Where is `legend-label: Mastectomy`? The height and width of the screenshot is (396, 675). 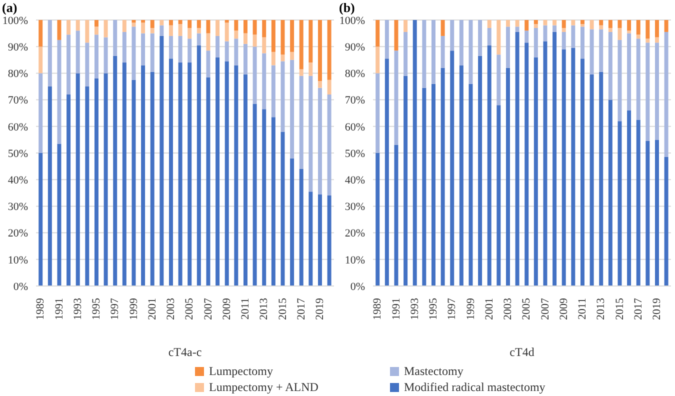
legend-label: Mastectomy is located at coordinates (434, 371).